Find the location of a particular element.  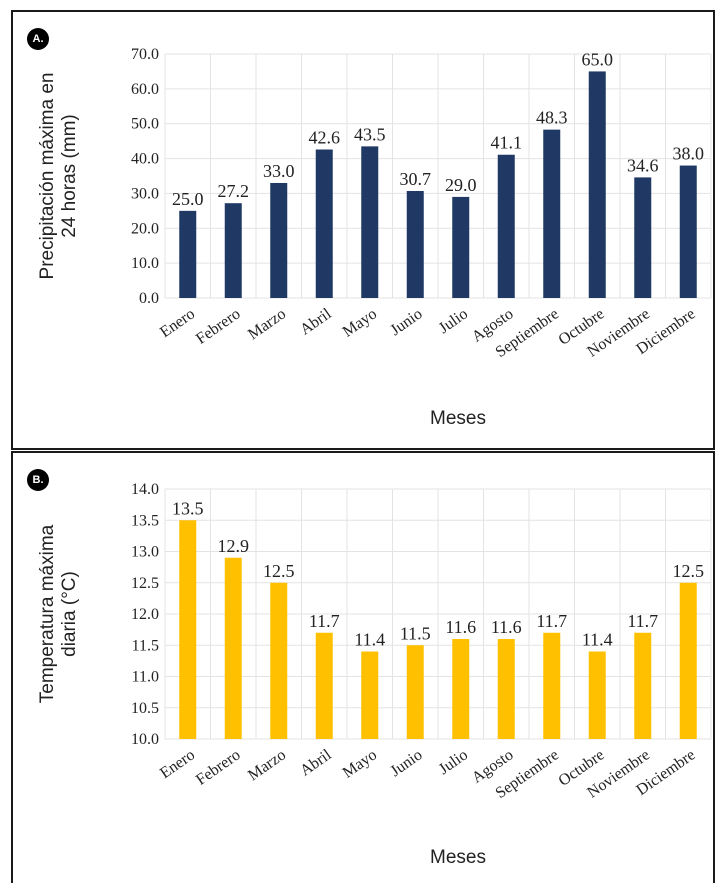

y-tick-label: 12.0 is located at coordinates (145, 614).